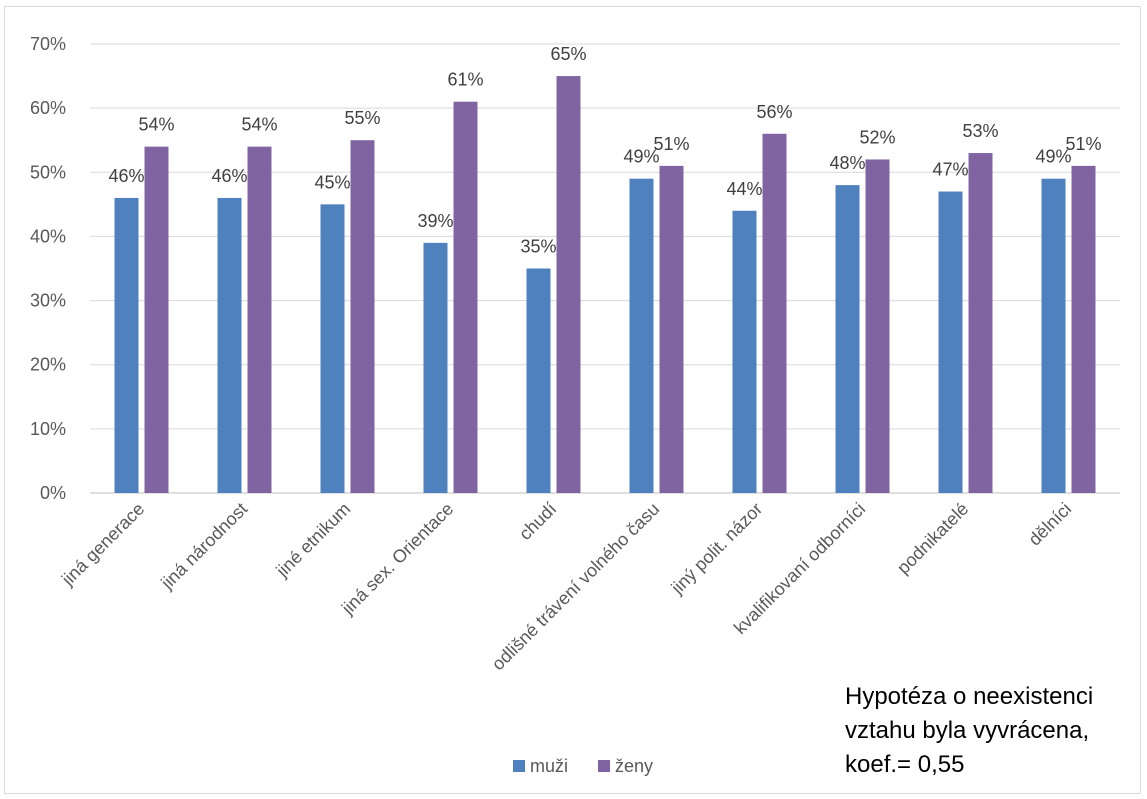 Image resolution: width=1147 pixels, height=799 pixels. What do you see at coordinates (397, 559) in the screenshot?
I see `x-tick-label: jiná sex. Orientace` at bounding box center [397, 559].